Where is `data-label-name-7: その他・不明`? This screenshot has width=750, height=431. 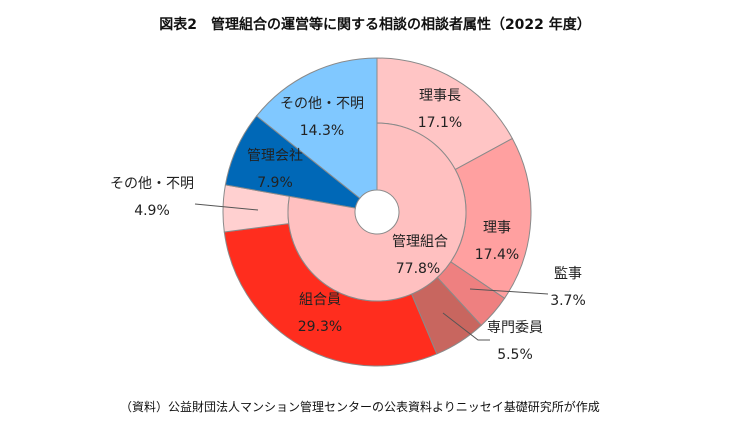 data-label-name-7: その他・不明 is located at coordinates (322, 104).